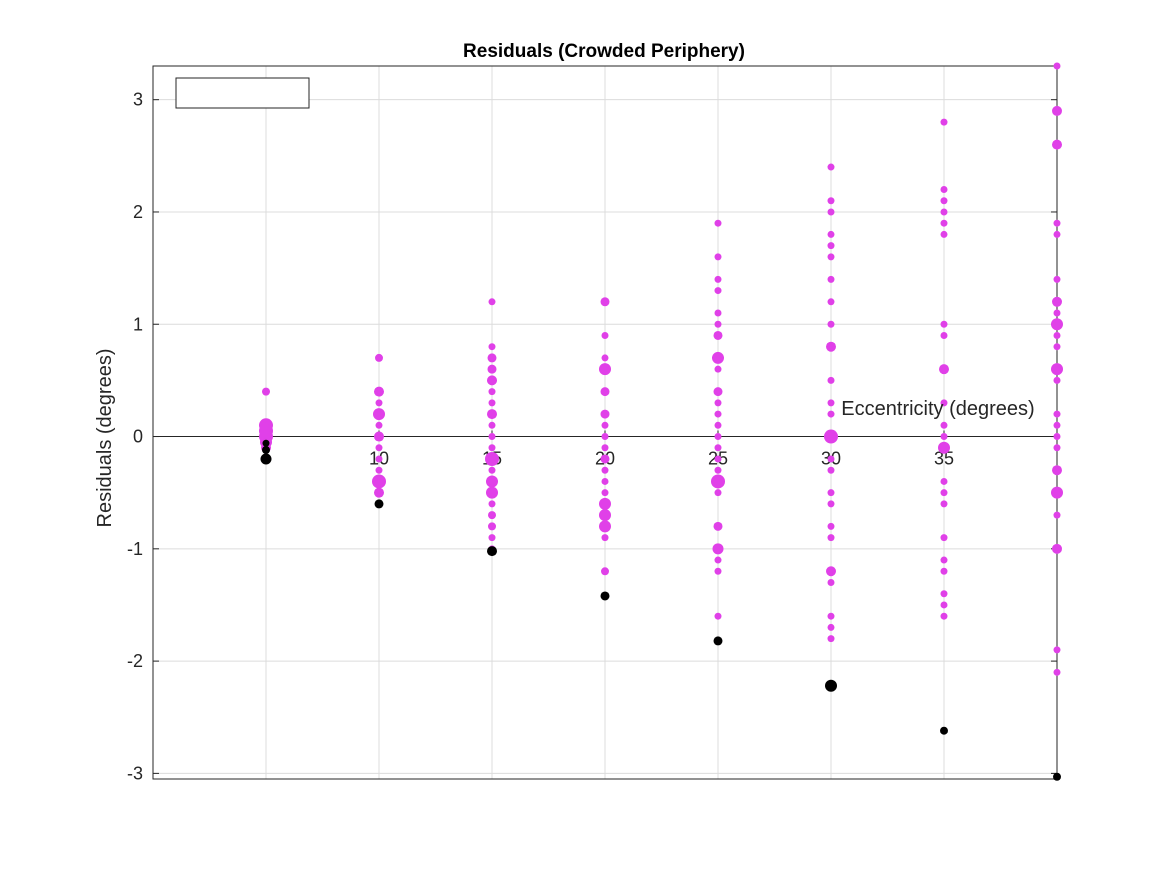 Image resolution: width=1167 pixels, height=875 pixels. Describe the element at coordinates (138, 212) in the screenshot. I see `y-tick-label: 2` at that location.